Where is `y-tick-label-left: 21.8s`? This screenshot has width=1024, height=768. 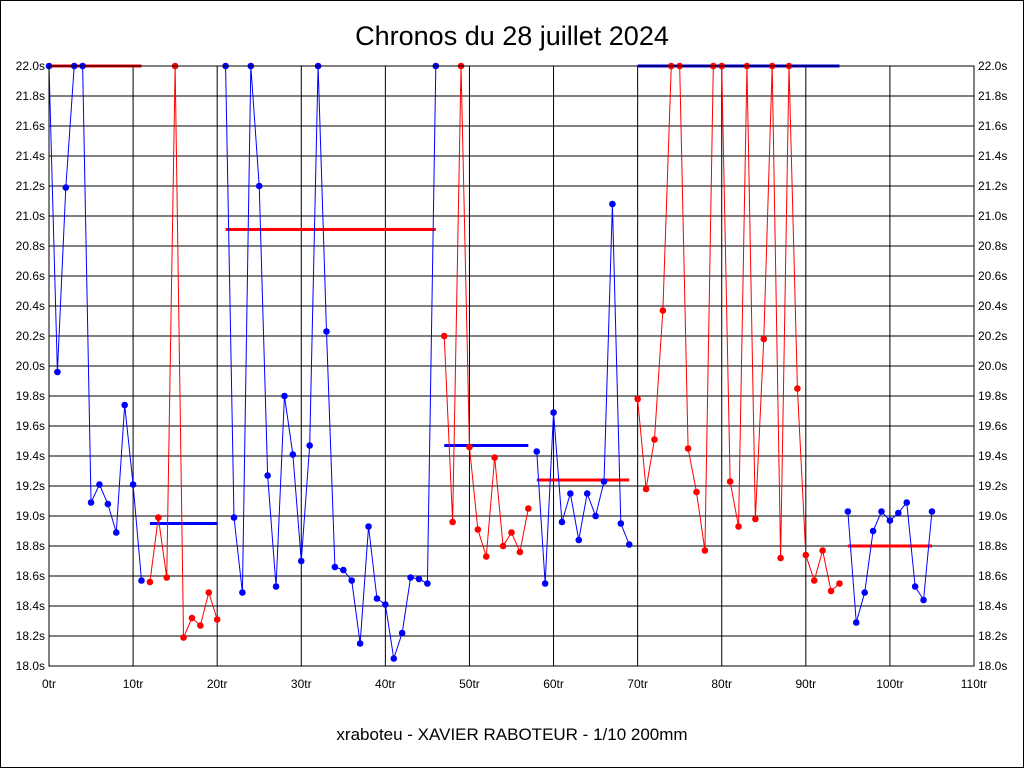
y-tick-label-left: 21.8s is located at coordinates (30, 96).